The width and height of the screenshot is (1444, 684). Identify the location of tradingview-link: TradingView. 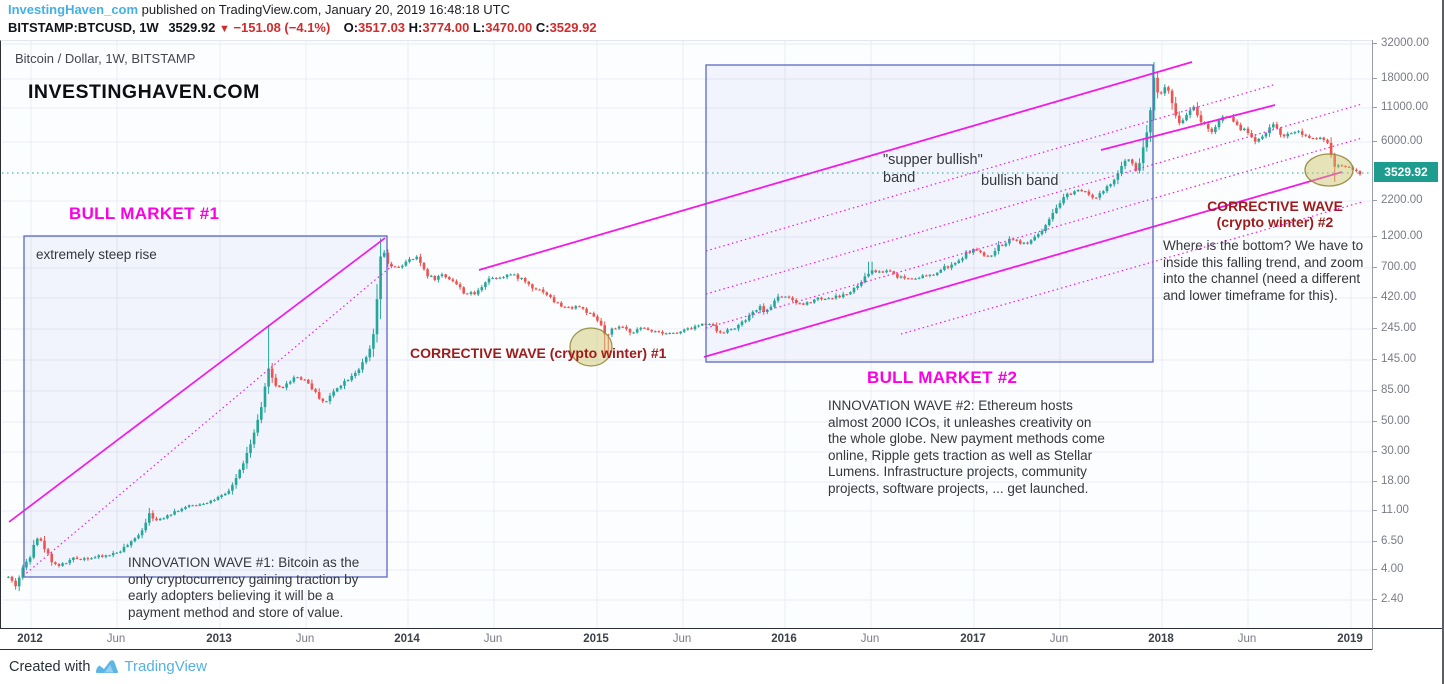
(165, 666).